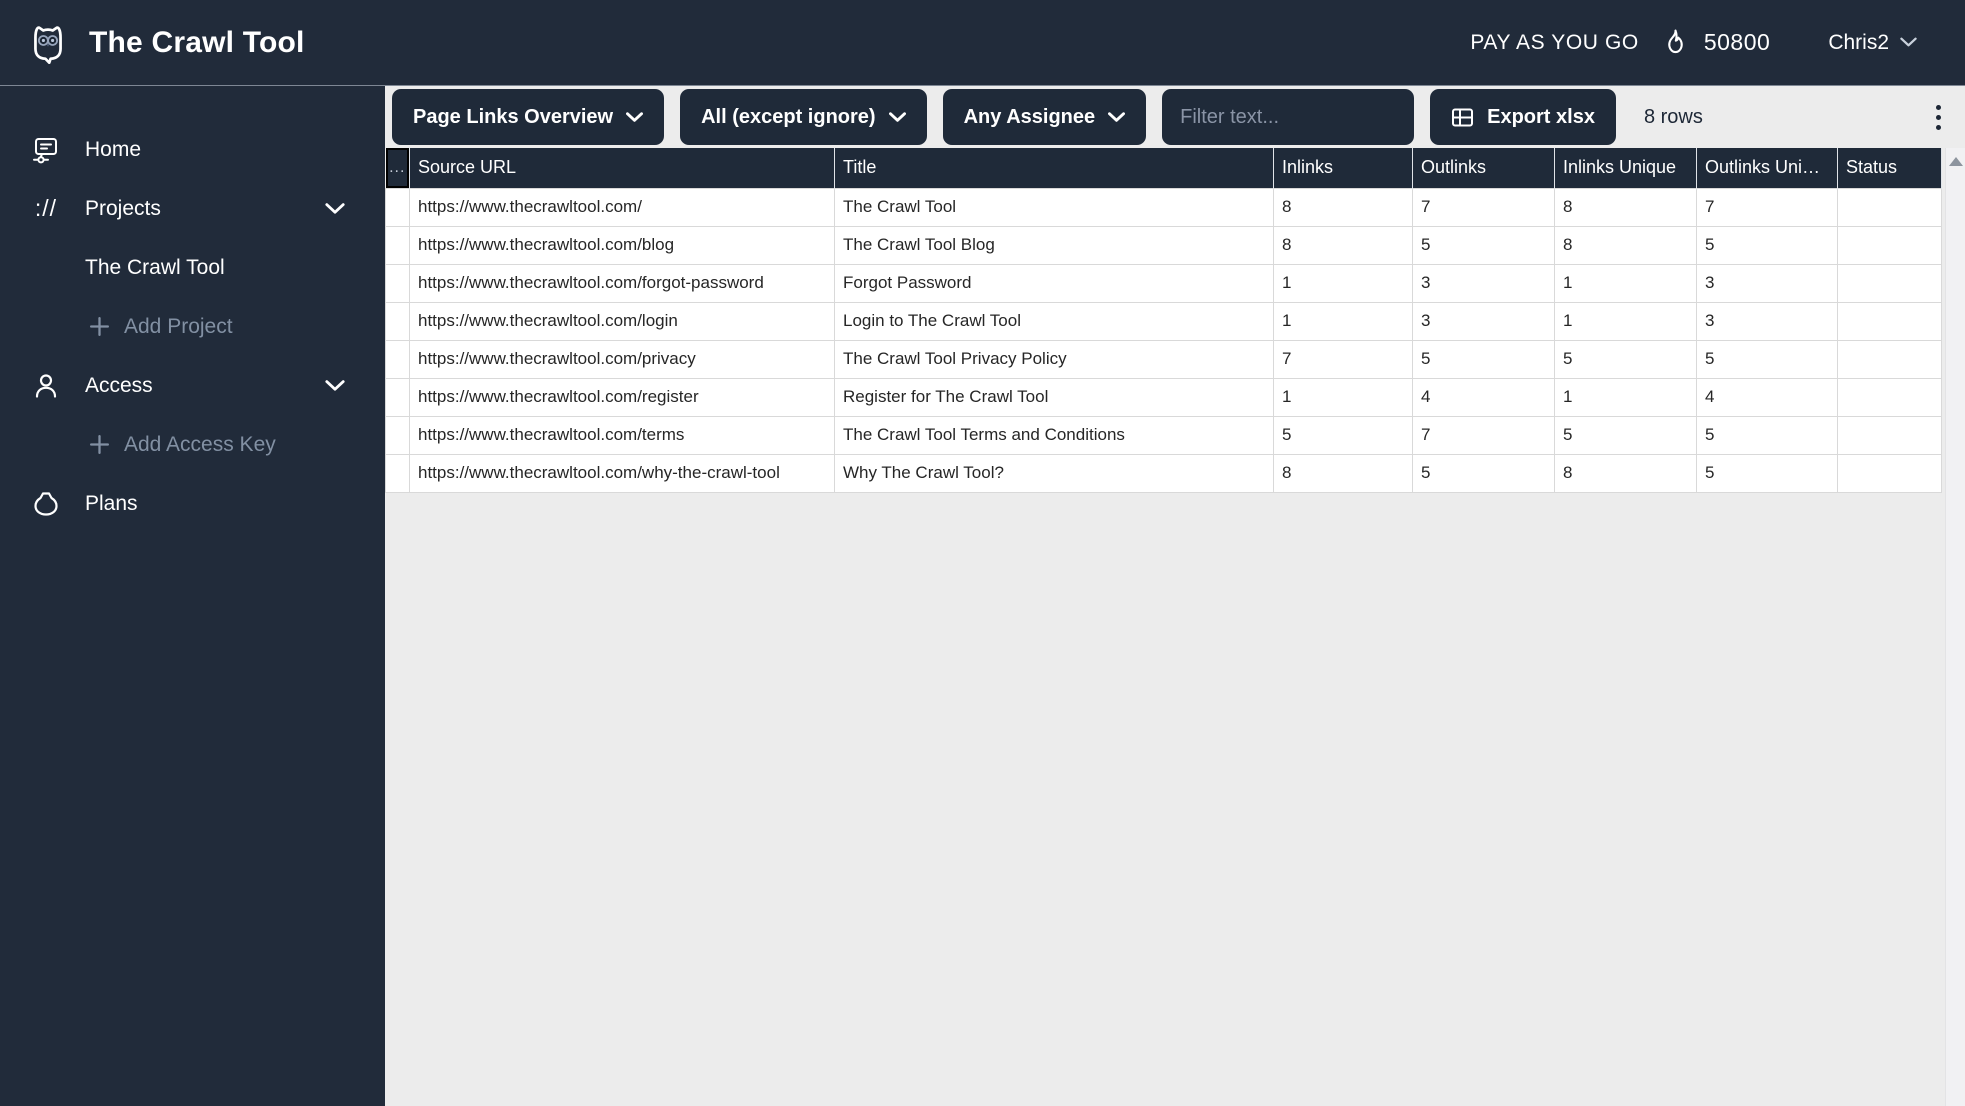 Image resolution: width=1965 pixels, height=1106 pixels. Describe the element at coordinates (1029, 116) in the screenshot. I see `assignee-selector-label: Any Assignee` at that location.